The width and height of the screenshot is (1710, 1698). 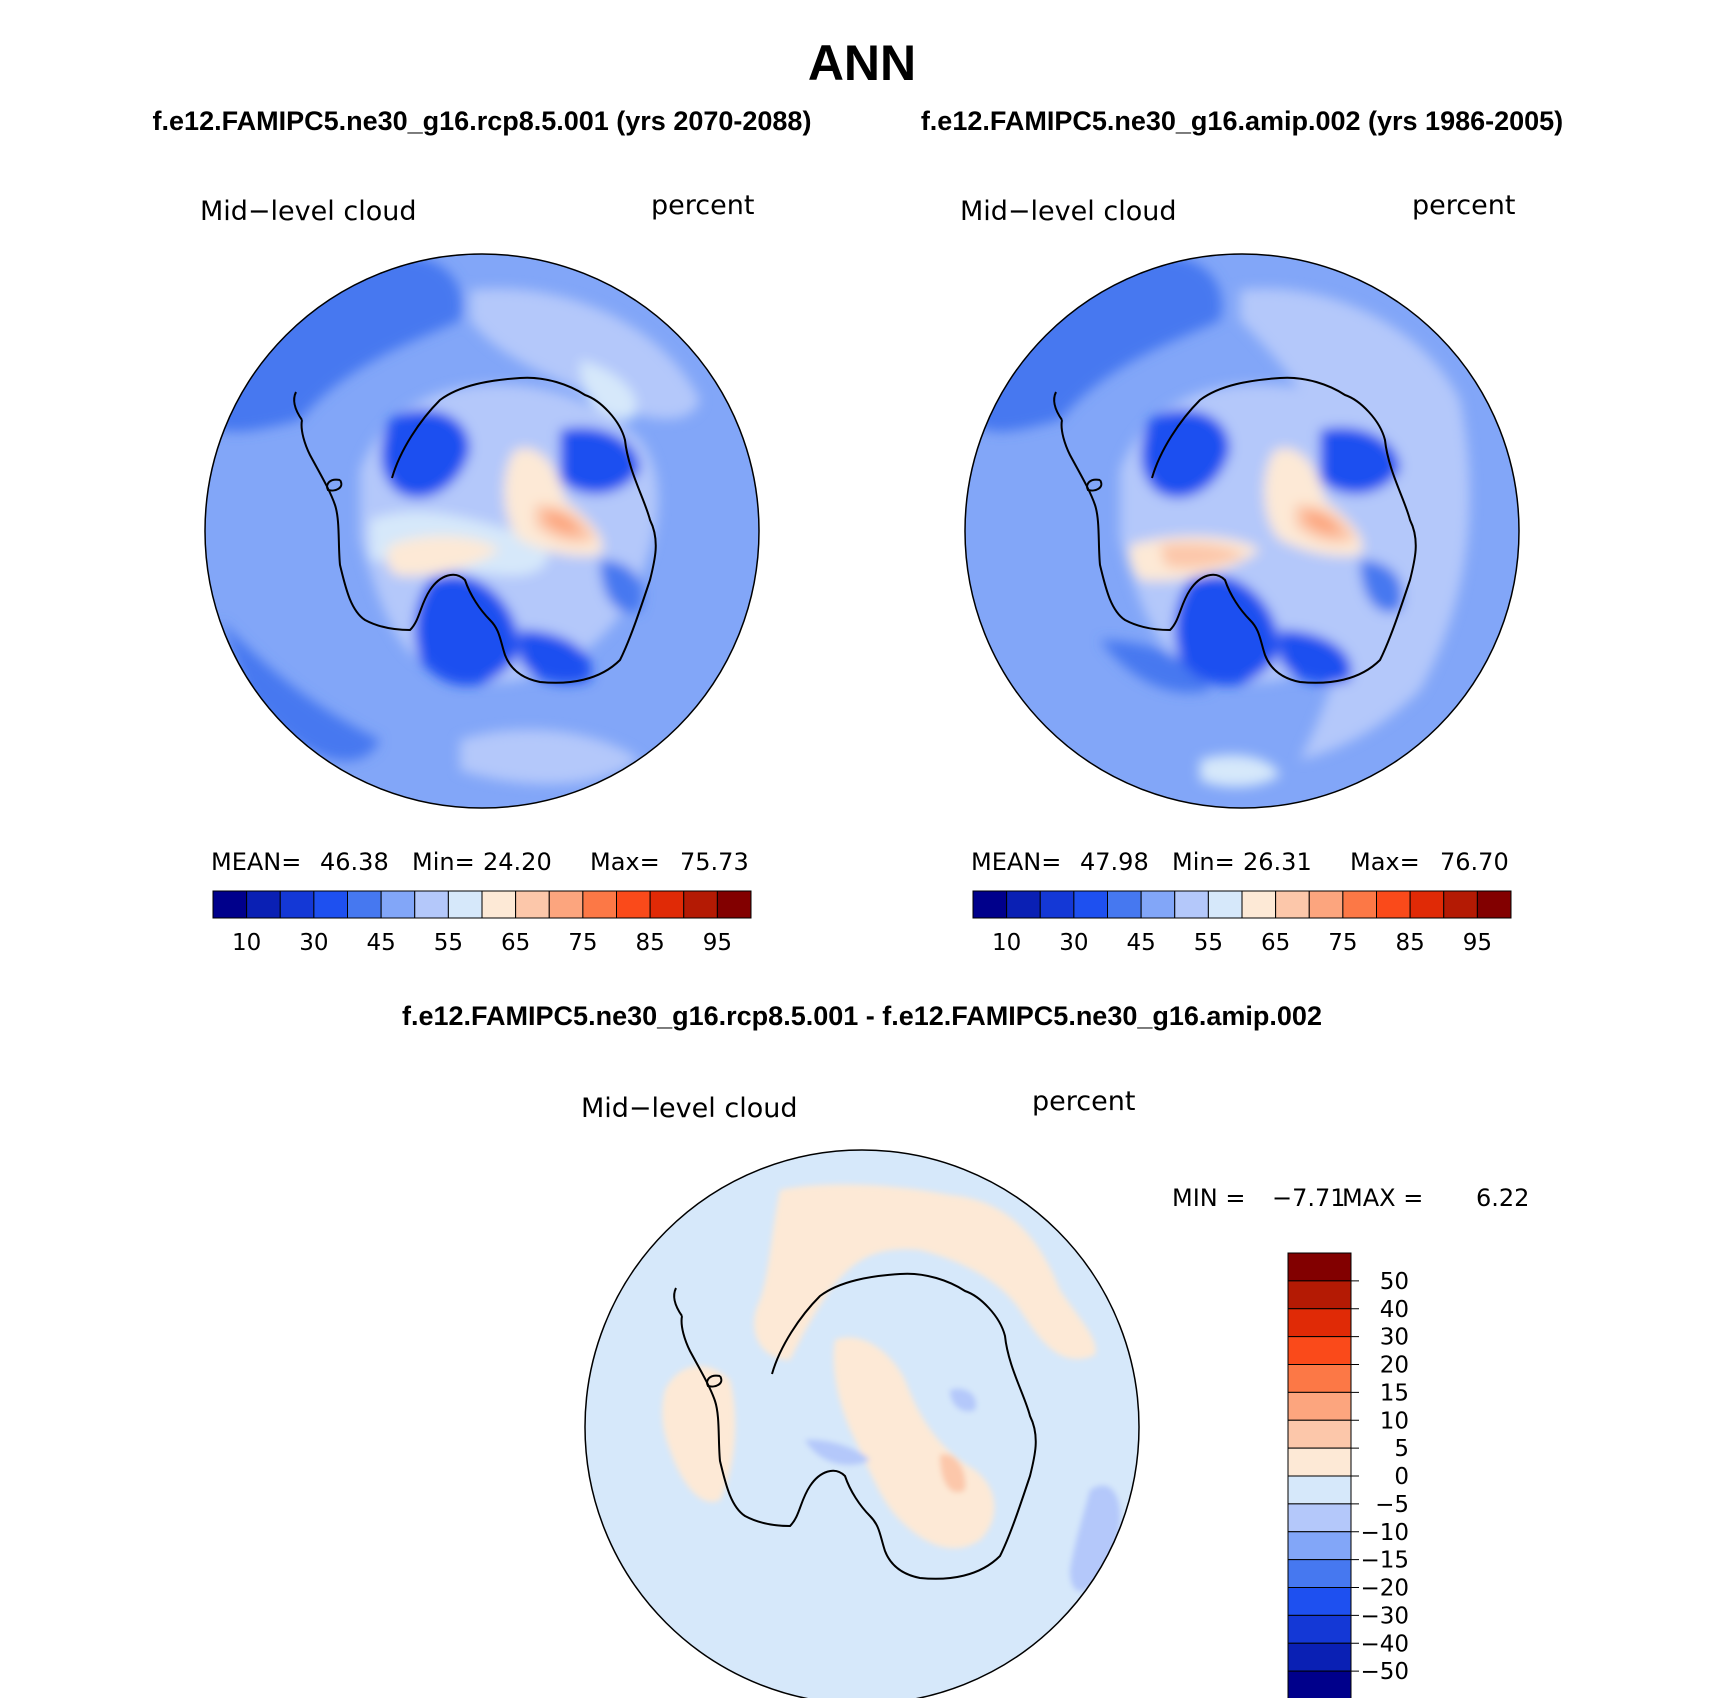 I want to click on colorbar-tick-label: 95, so click(x=717, y=943).